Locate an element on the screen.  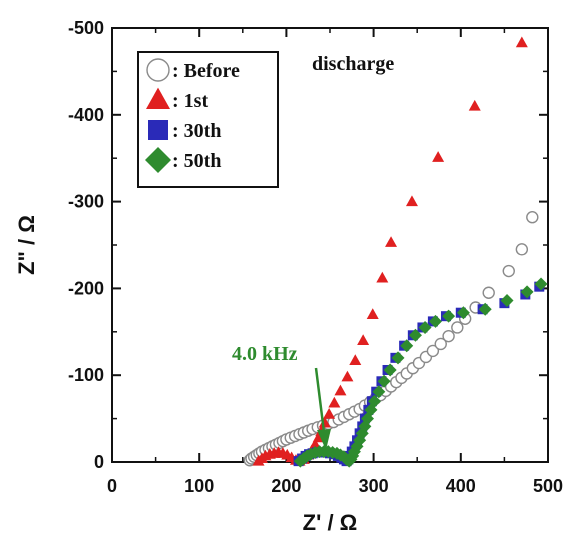
x-tick-label: 0 is located at coordinates (112, 486).